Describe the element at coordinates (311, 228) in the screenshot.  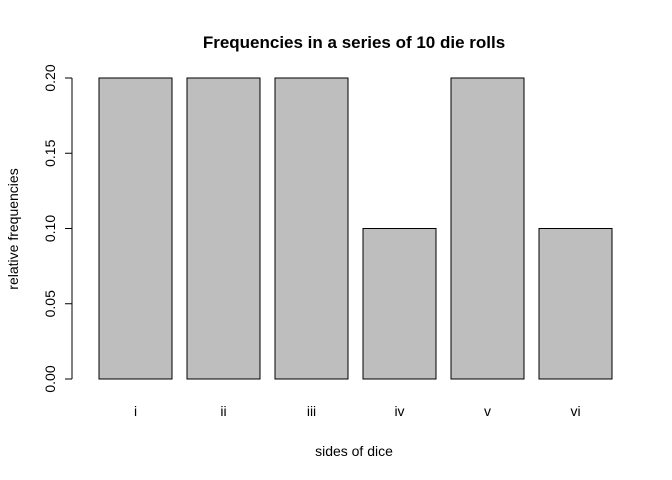
I see `bar-iii` at that location.